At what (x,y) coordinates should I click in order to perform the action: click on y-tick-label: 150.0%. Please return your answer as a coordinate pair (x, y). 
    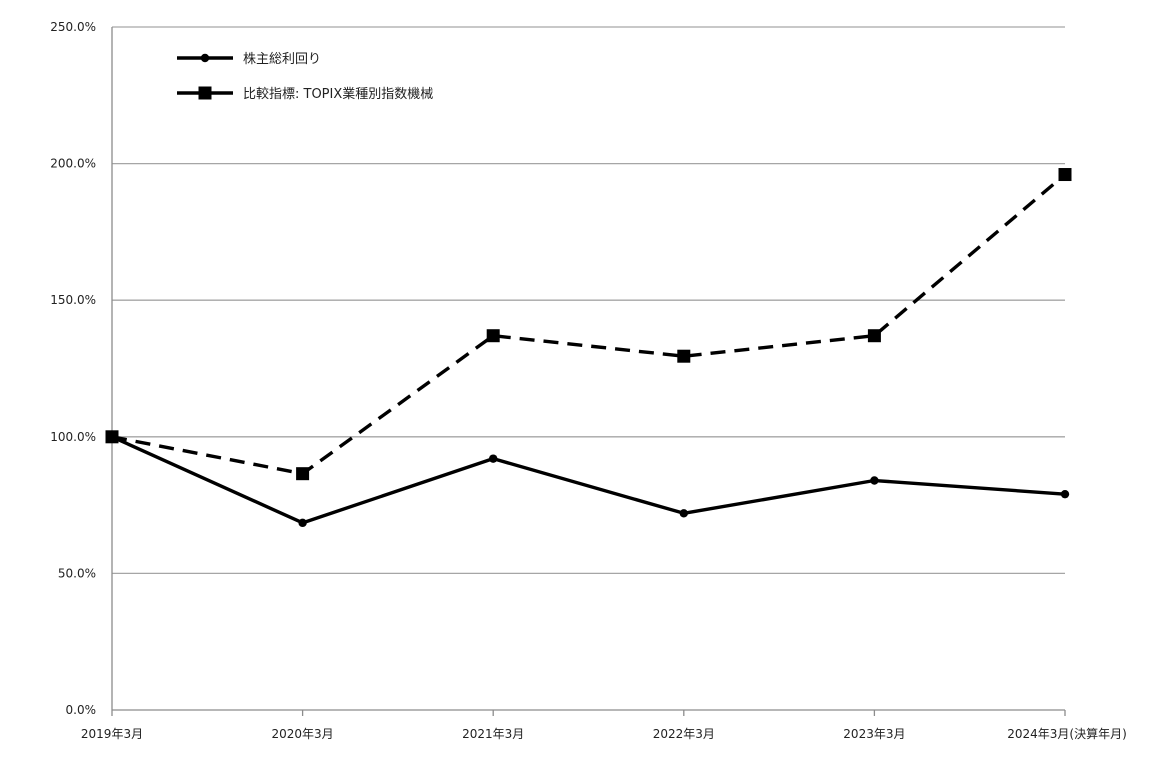
    Looking at the image, I should click on (73, 300).